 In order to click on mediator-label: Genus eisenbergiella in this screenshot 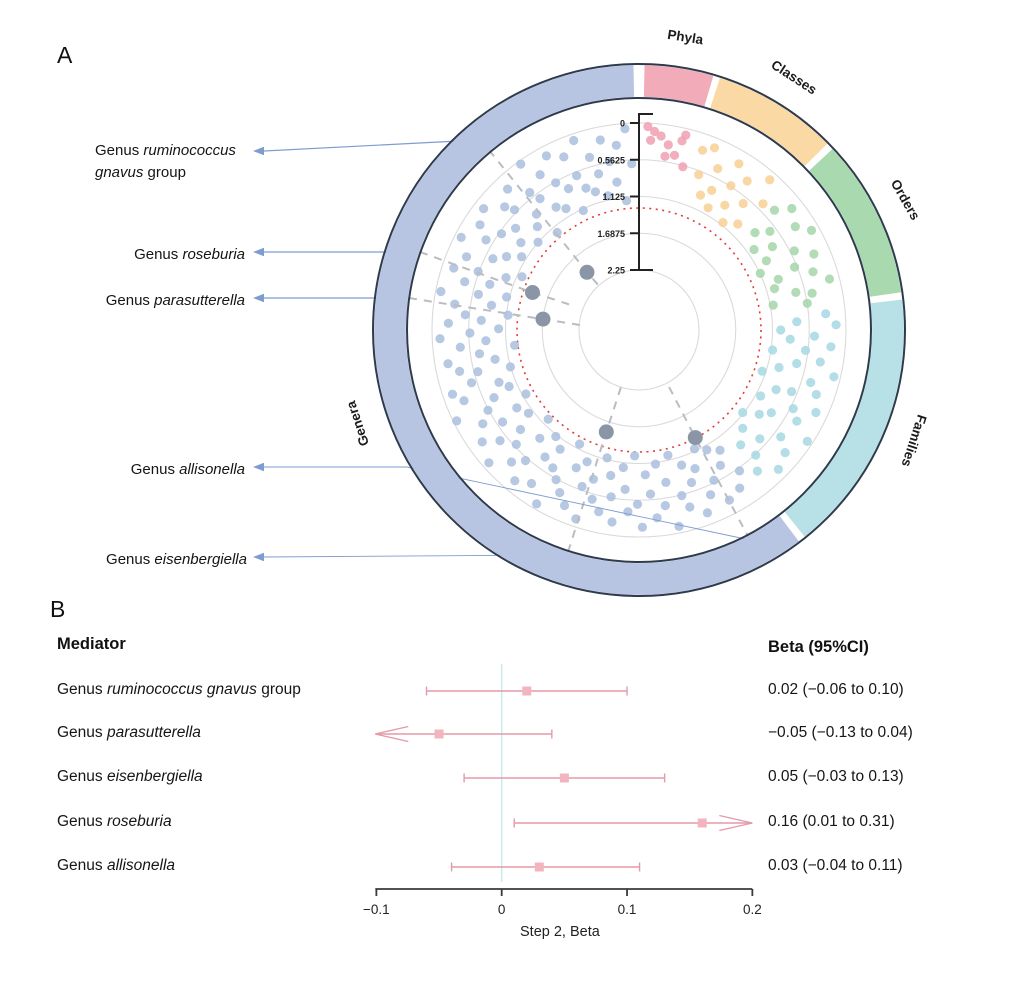, I will do `click(130, 777)`.